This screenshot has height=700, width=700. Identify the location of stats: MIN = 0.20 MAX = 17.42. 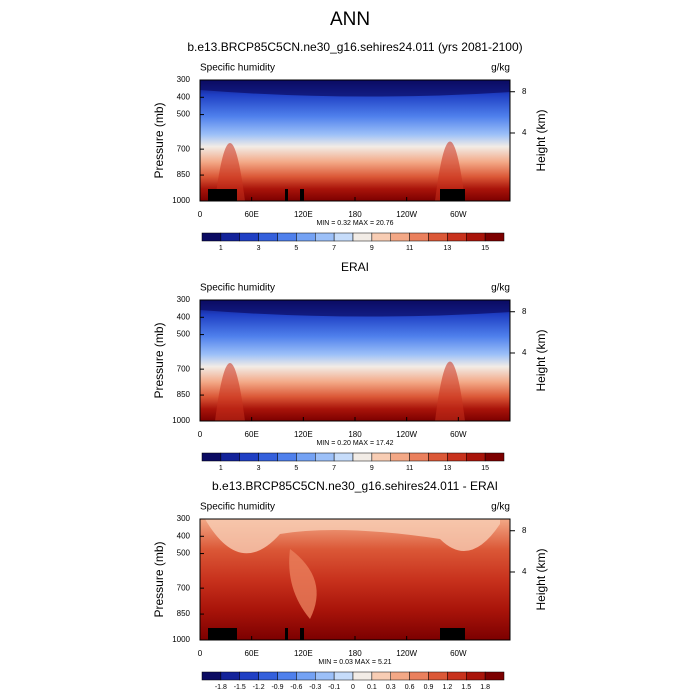
(354, 443).